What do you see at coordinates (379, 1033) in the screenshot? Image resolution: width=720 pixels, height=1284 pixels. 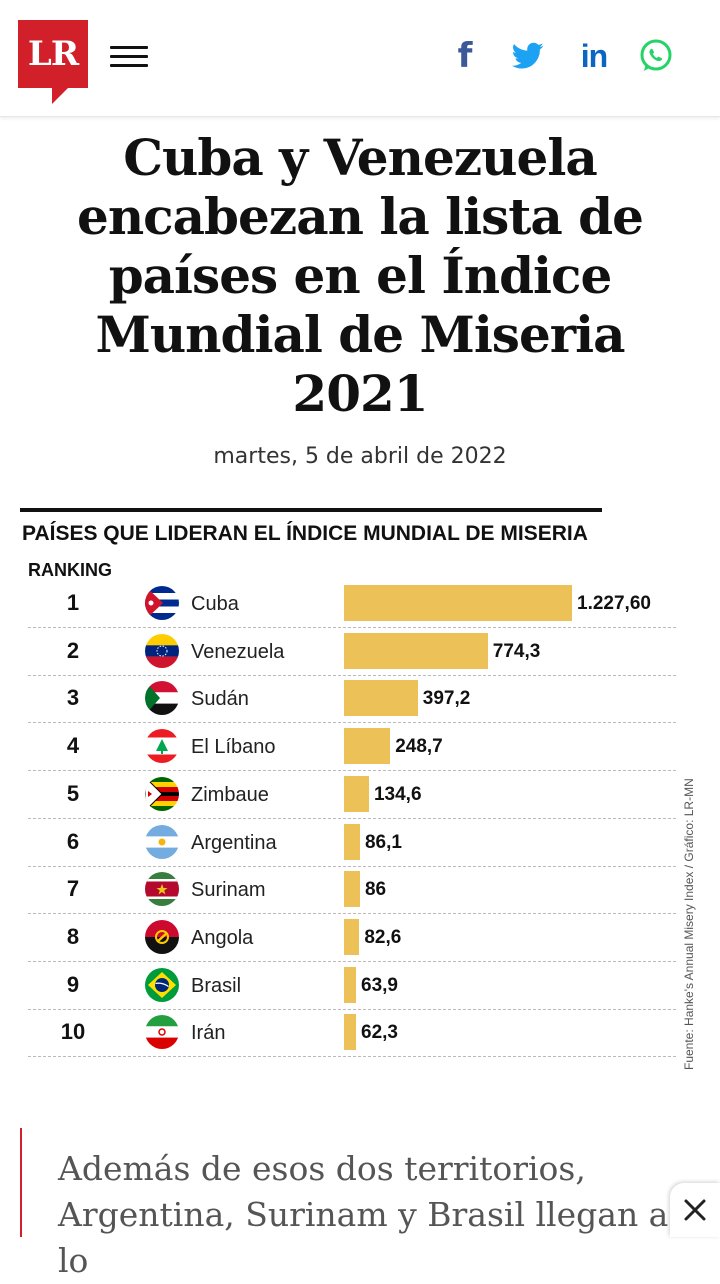 I see `bar-value-label: 62,3` at bounding box center [379, 1033].